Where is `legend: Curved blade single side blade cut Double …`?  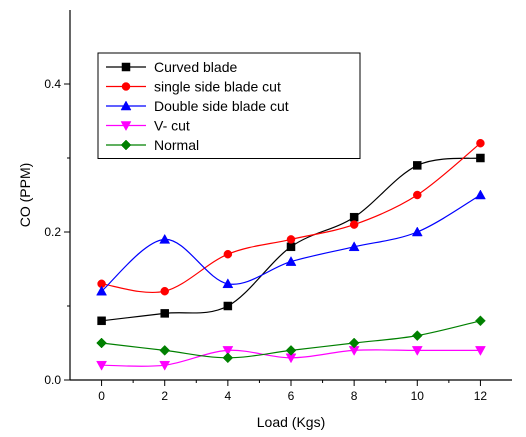
legend: Curved blade single side blade cut Double … is located at coordinates (229, 105).